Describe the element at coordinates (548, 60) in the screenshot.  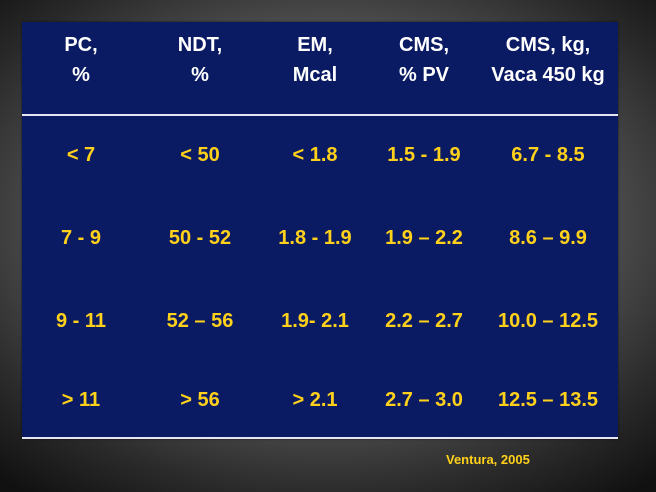
I see `header-cms-kg: CMS, kg, Vaca 450 kg` at that location.